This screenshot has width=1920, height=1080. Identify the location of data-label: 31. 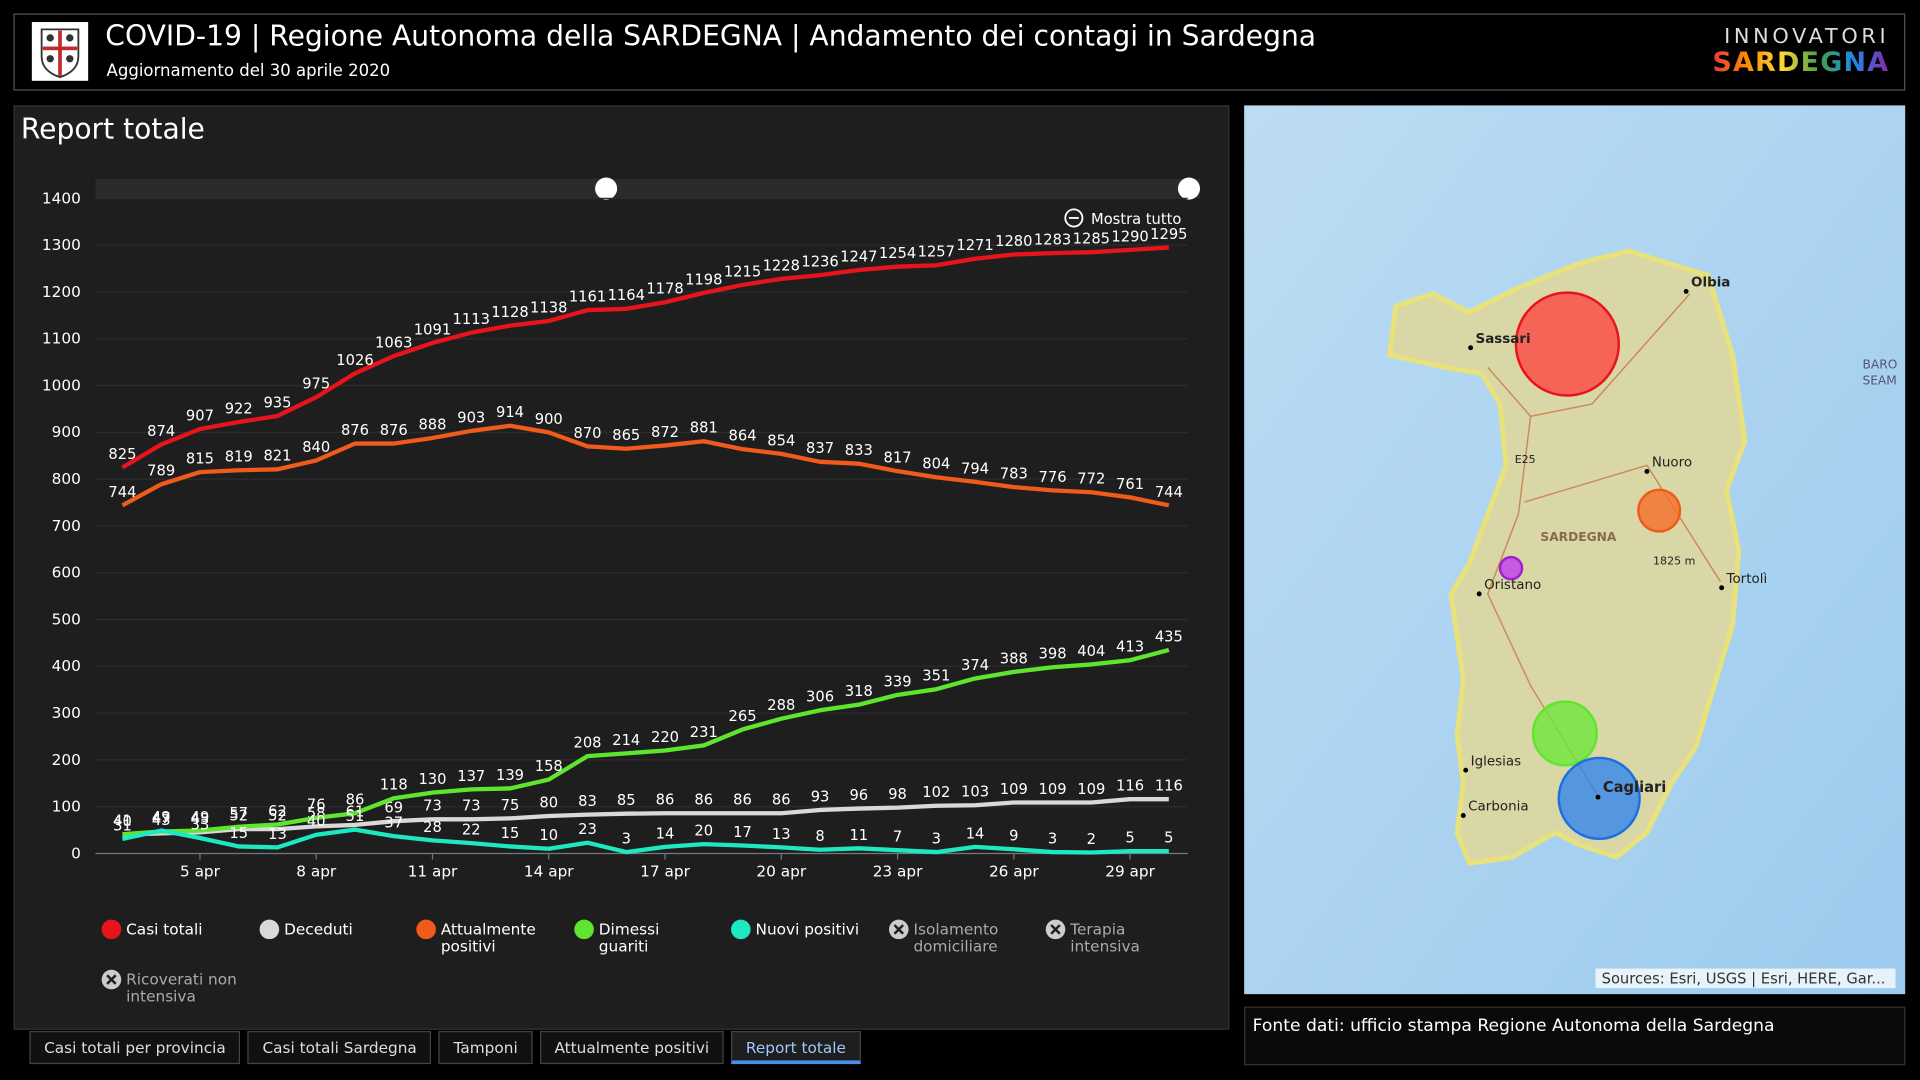
(122, 825).